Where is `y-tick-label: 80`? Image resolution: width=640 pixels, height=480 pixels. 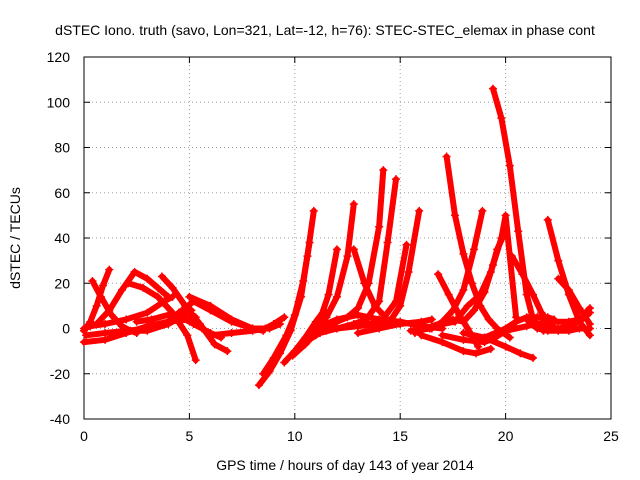 y-tick-label: 80 is located at coordinates (62, 148).